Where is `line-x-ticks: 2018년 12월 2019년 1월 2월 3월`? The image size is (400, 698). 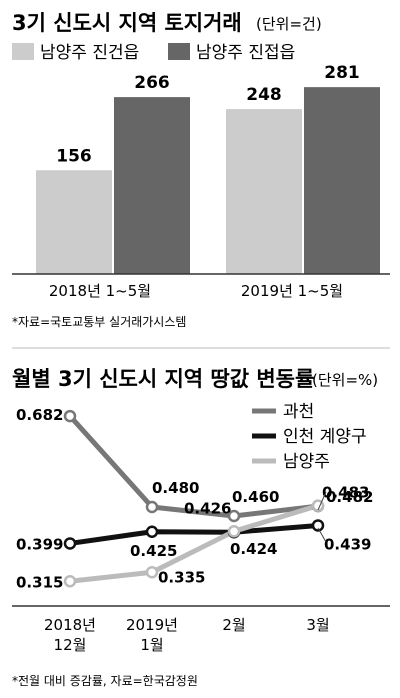
line-x-ticks: 2018년 12월 2019년 1월 2월 3월 is located at coordinates (187, 635).